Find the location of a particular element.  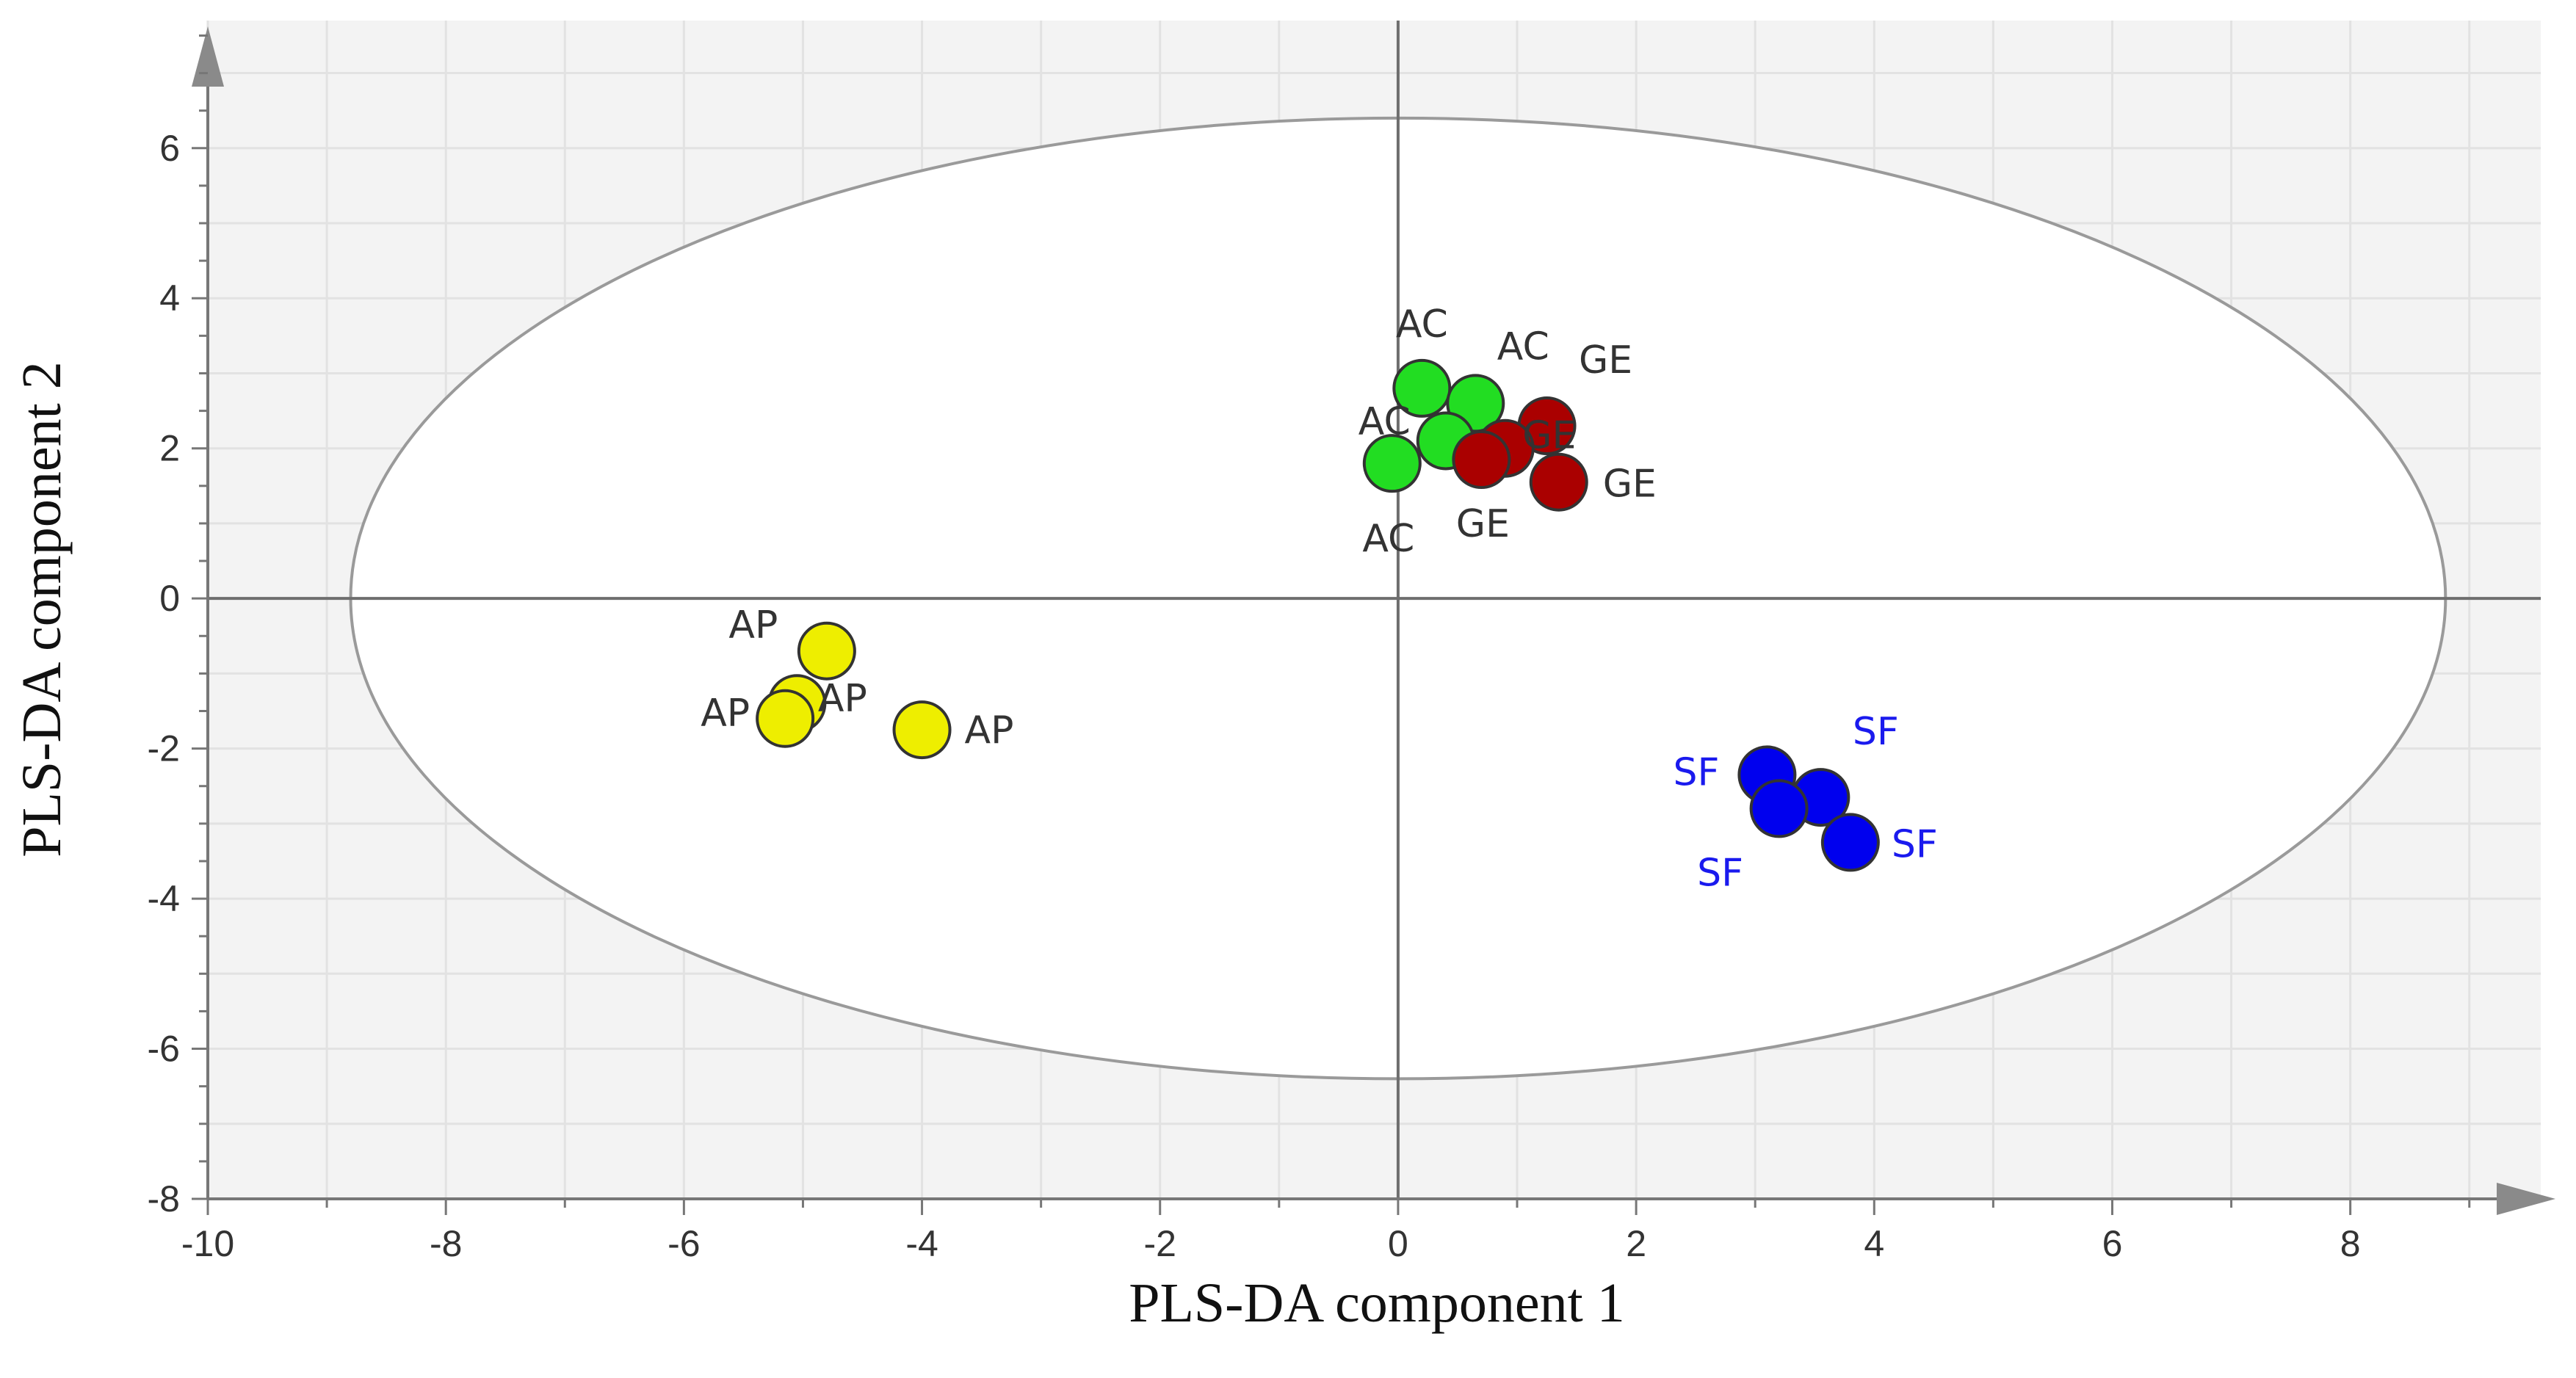

x-axis-title: PLS-DA component 1 is located at coordinates (1377, 1303).